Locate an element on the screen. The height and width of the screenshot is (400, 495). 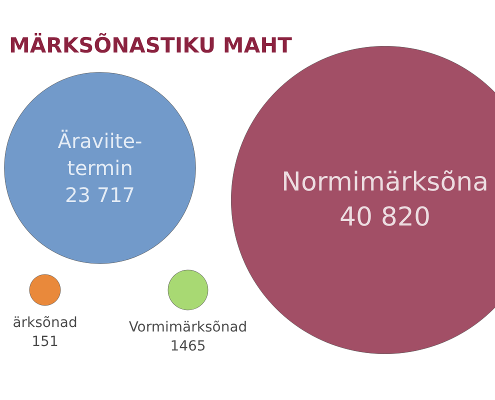
data-label: 151 is located at coordinates (45, 342).